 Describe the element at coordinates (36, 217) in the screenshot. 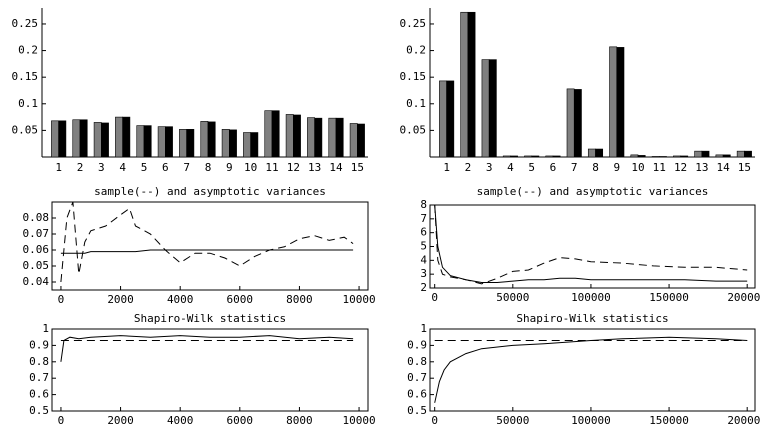

I see `y-tick-label: 0.08` at that location.